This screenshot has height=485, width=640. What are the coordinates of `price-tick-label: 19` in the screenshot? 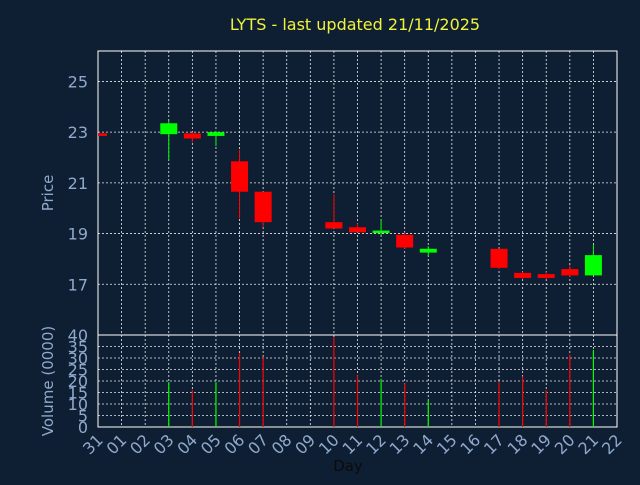 It's located at (78, 234).